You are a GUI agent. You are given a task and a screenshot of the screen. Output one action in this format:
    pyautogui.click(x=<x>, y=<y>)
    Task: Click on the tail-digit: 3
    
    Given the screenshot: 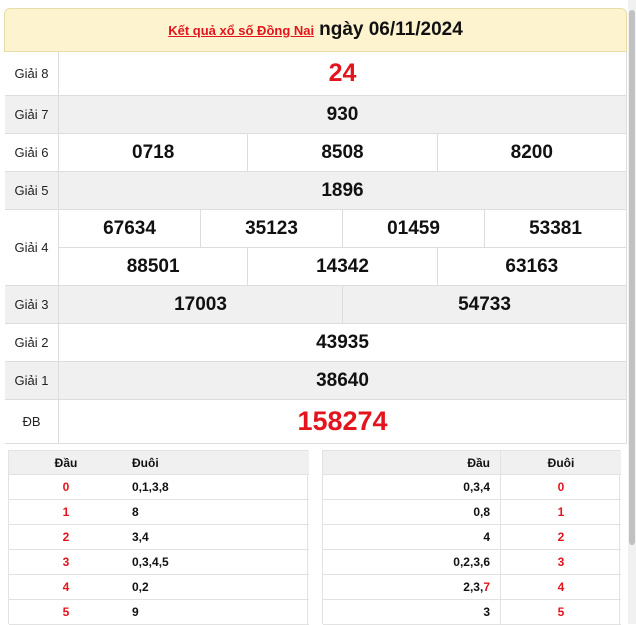 What is the action you would take?
    pyautogui.click(x=561, y=562)
    